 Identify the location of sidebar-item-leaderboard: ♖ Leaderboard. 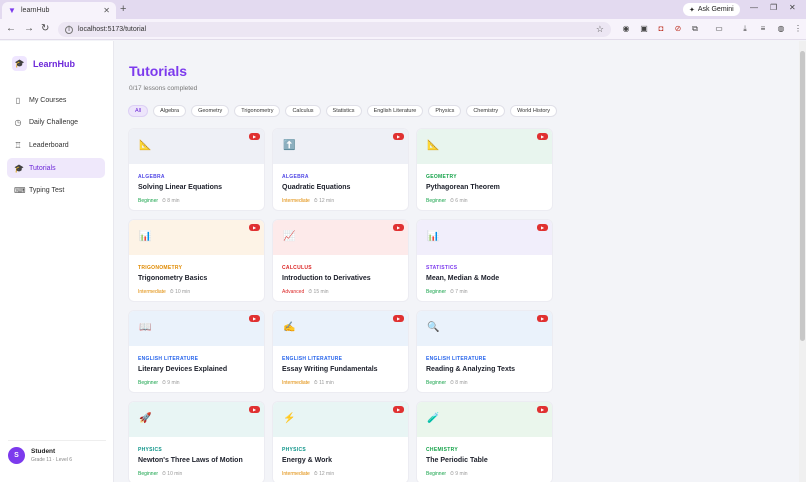
(56, 145).